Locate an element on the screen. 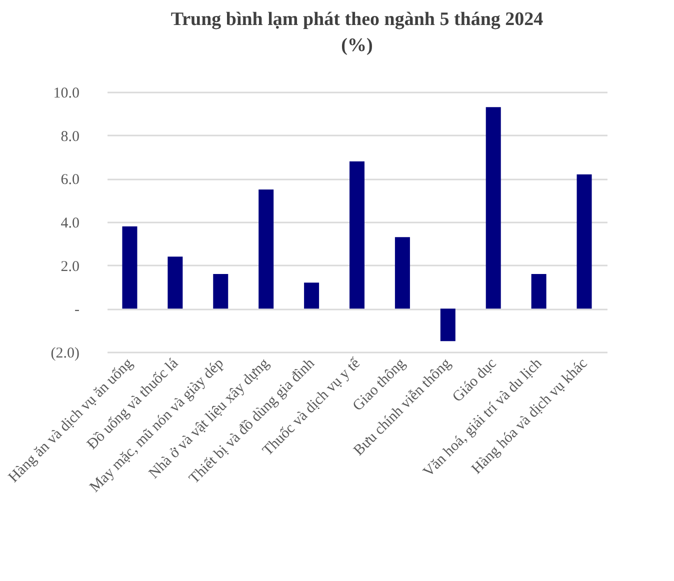  y-tick-label: 6.0 is located at coordinates (70, 180).